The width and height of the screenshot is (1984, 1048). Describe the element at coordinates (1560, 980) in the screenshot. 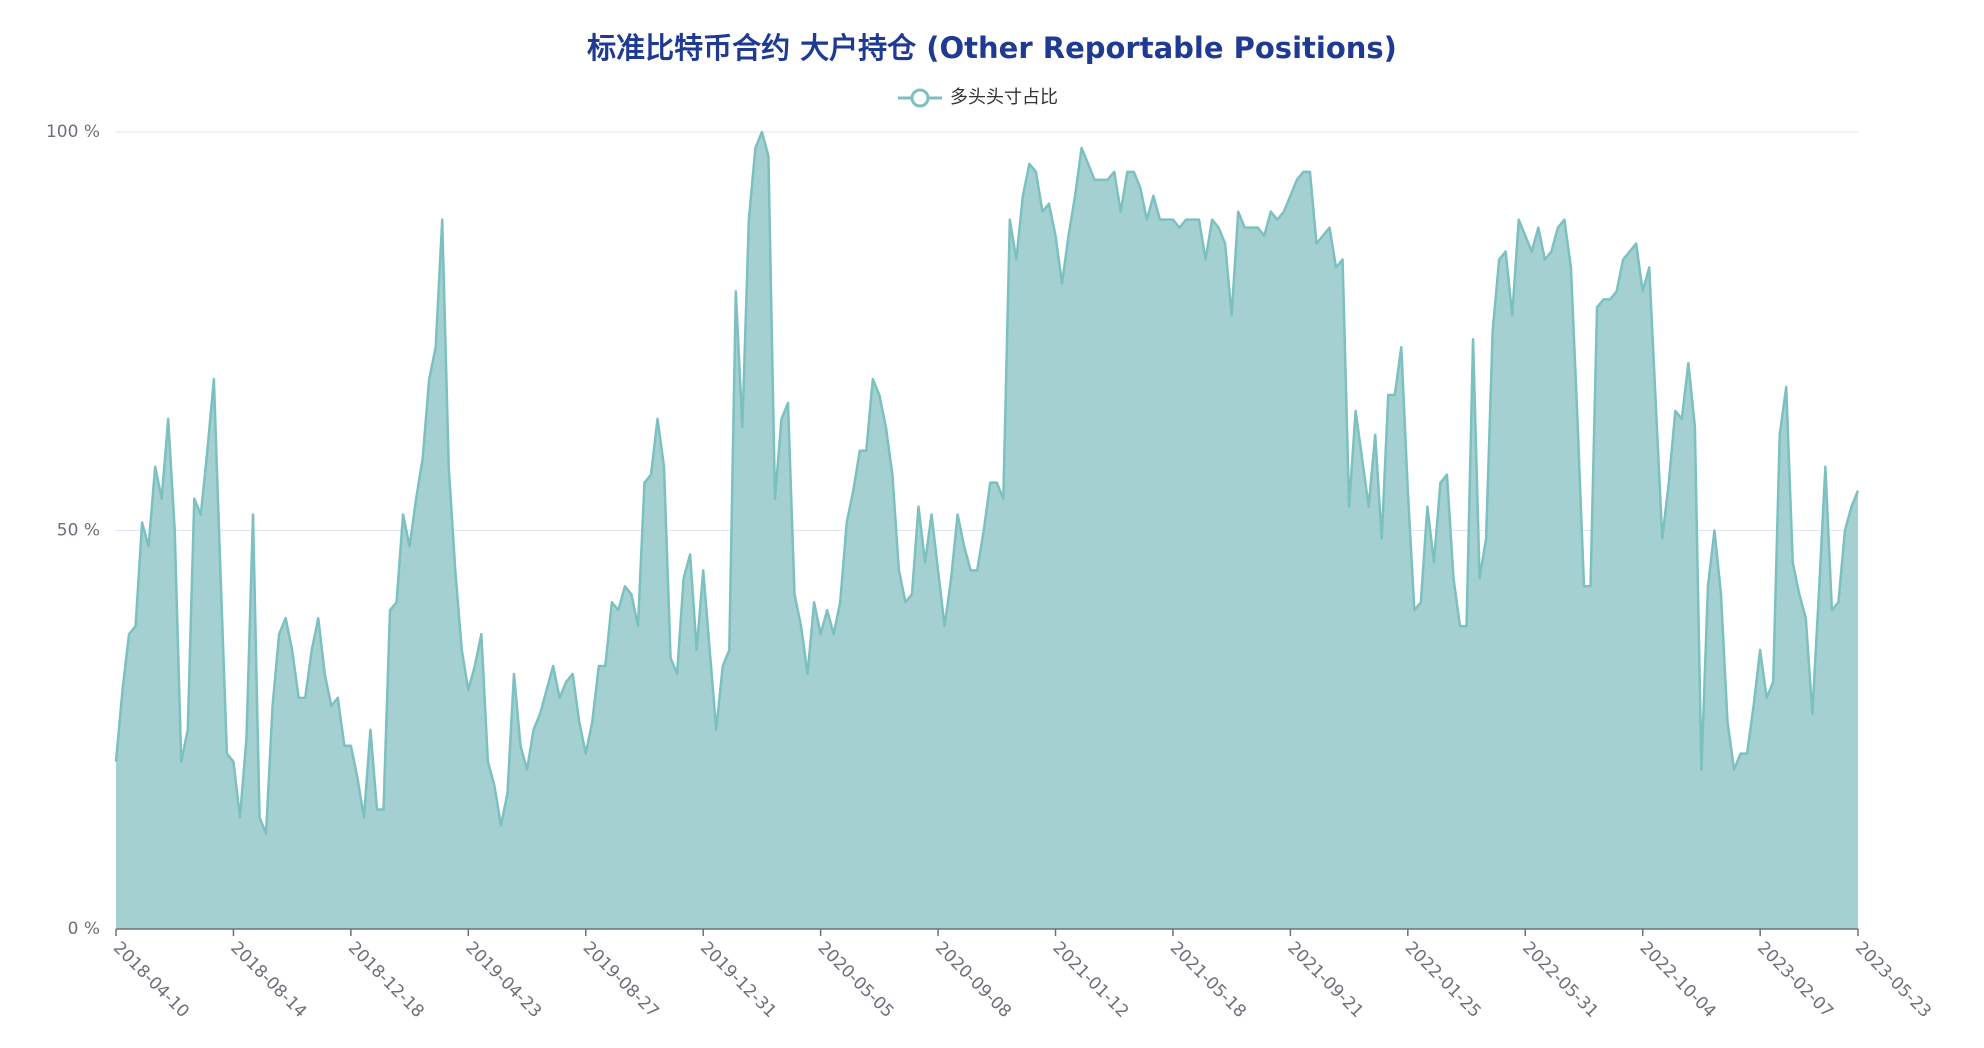

I see `x-tick-label: 2022-05-31` at that location.